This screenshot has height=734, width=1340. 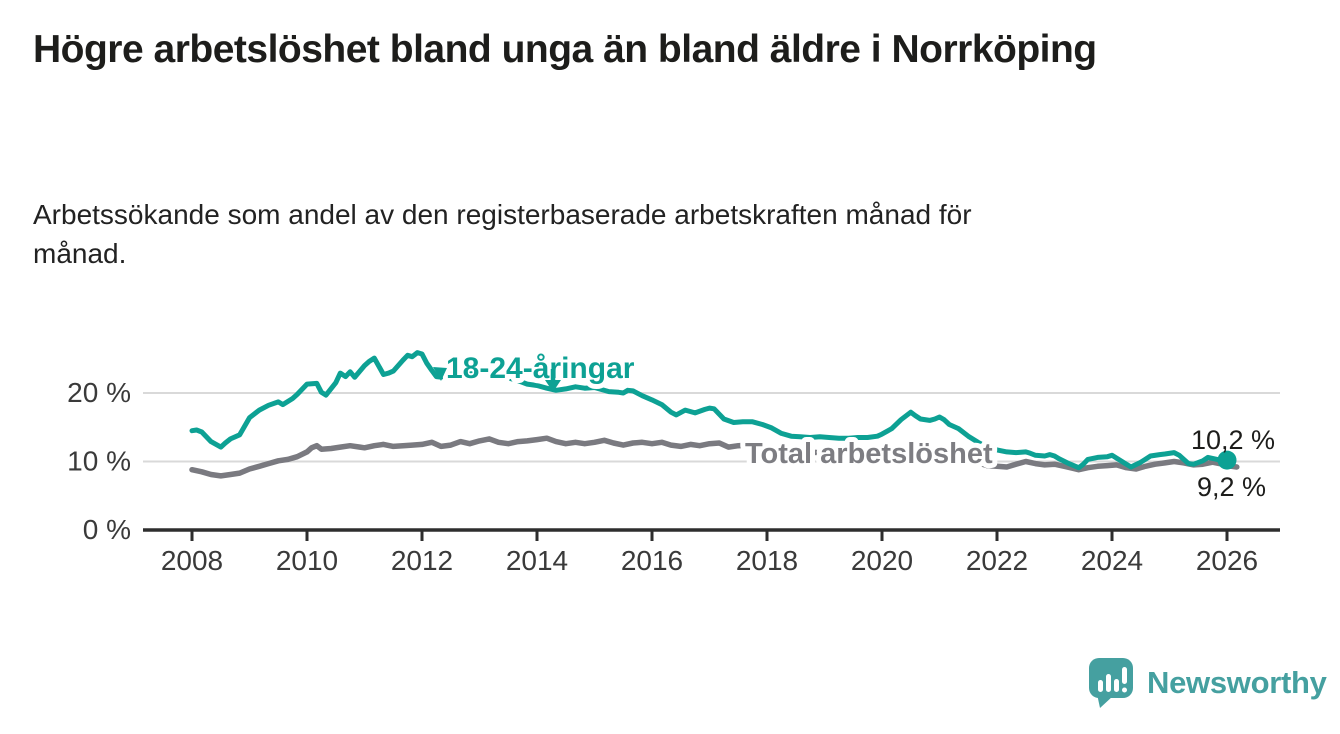 I want to click on youth-label-arrow-left-icon, so click(x=440, y=374).